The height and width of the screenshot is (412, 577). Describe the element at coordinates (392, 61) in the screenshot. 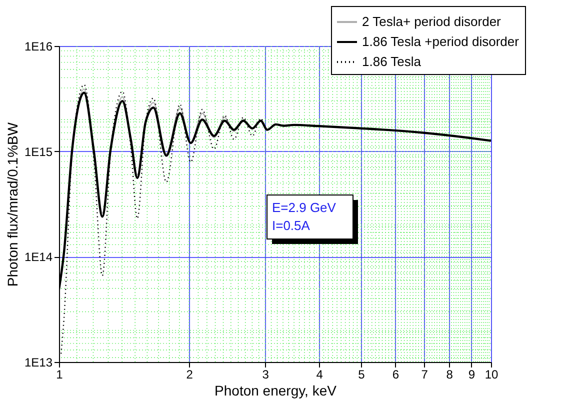

I see `legend-label: 1.86 Tesla` at that location.